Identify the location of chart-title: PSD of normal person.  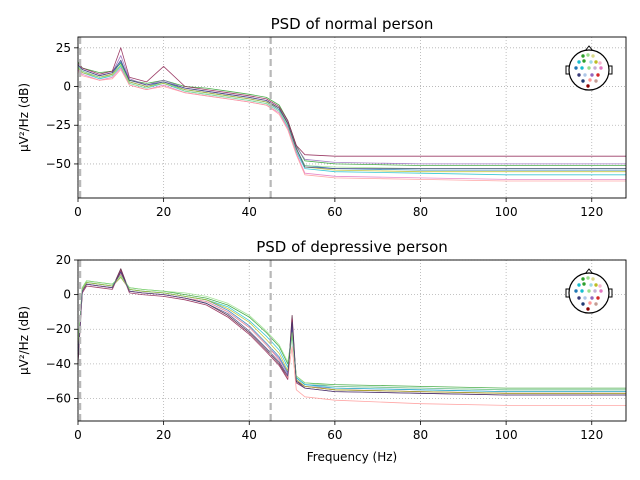
(352, 24).